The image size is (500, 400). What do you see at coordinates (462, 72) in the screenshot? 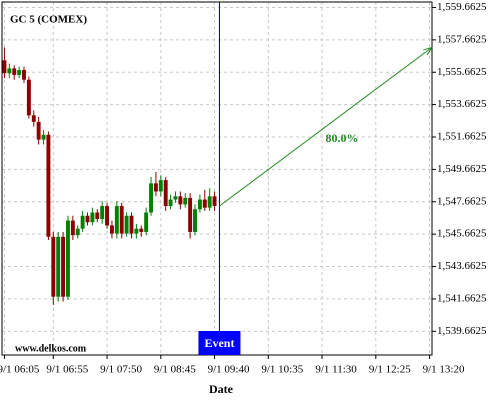
I see `y-tick-label: 1,555.6625` at bounding box center [462, 72].